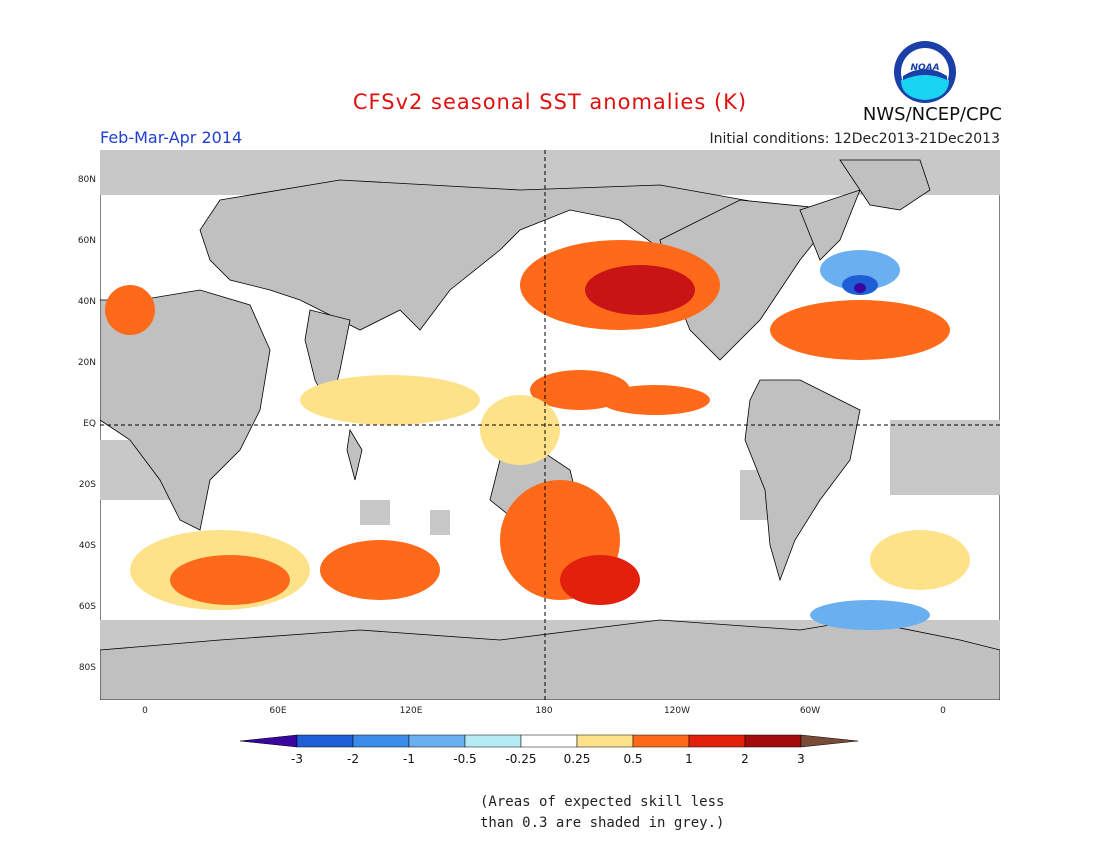  Describe the element at coordinates (677, 711) in the screenshot. I see `lon-label-120w: 120W` at that location.